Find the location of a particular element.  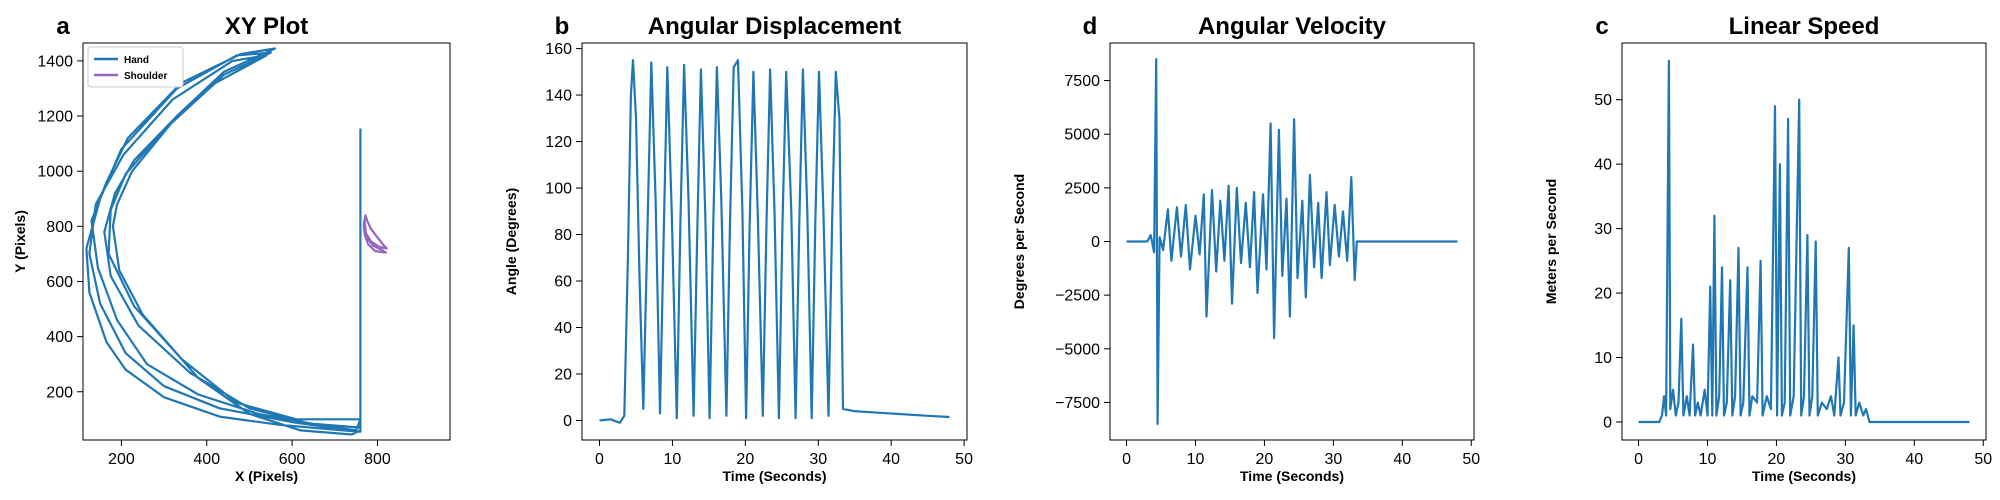

y-tick-label: 400 is located at coordinates (59, 337).